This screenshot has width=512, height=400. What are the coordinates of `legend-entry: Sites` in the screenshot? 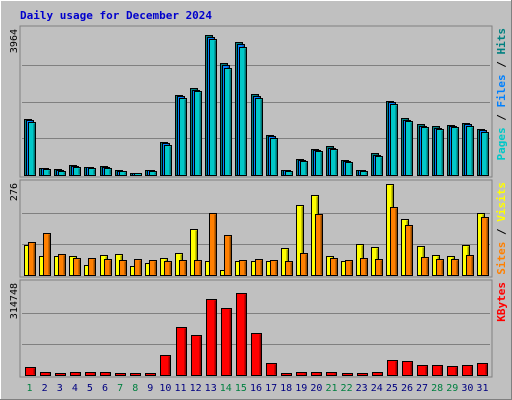 It's located at (501, 258).